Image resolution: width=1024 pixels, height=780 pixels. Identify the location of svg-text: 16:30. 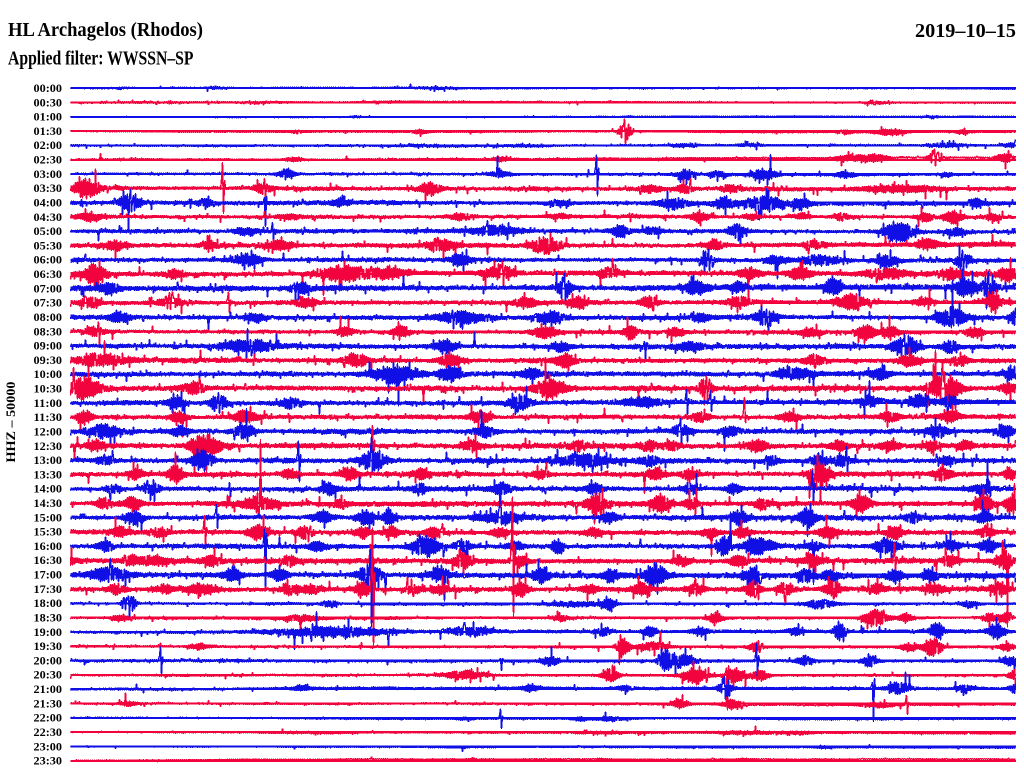
(48, 561).